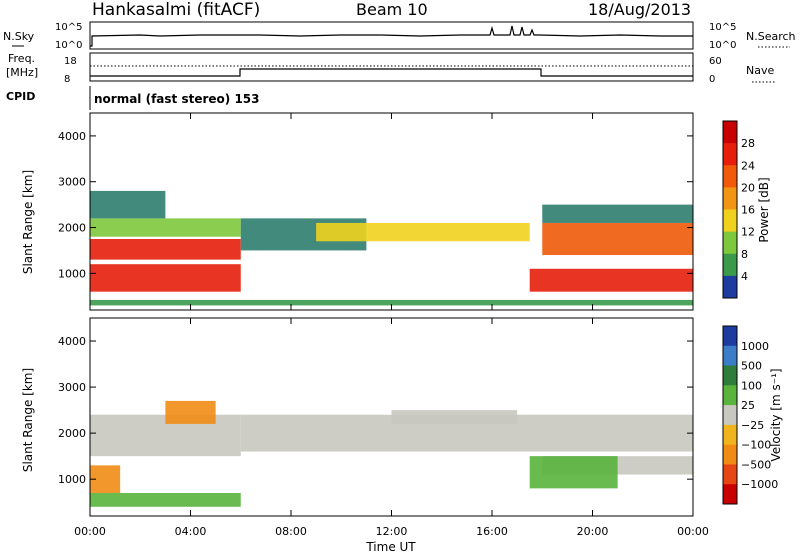 This screenshot has width=800, height=554. What do you see at coordinates (759, 484) in the screenshot?
I see `velocity-colorbar-tick-label: −1000` at bounding box center [759, 484].